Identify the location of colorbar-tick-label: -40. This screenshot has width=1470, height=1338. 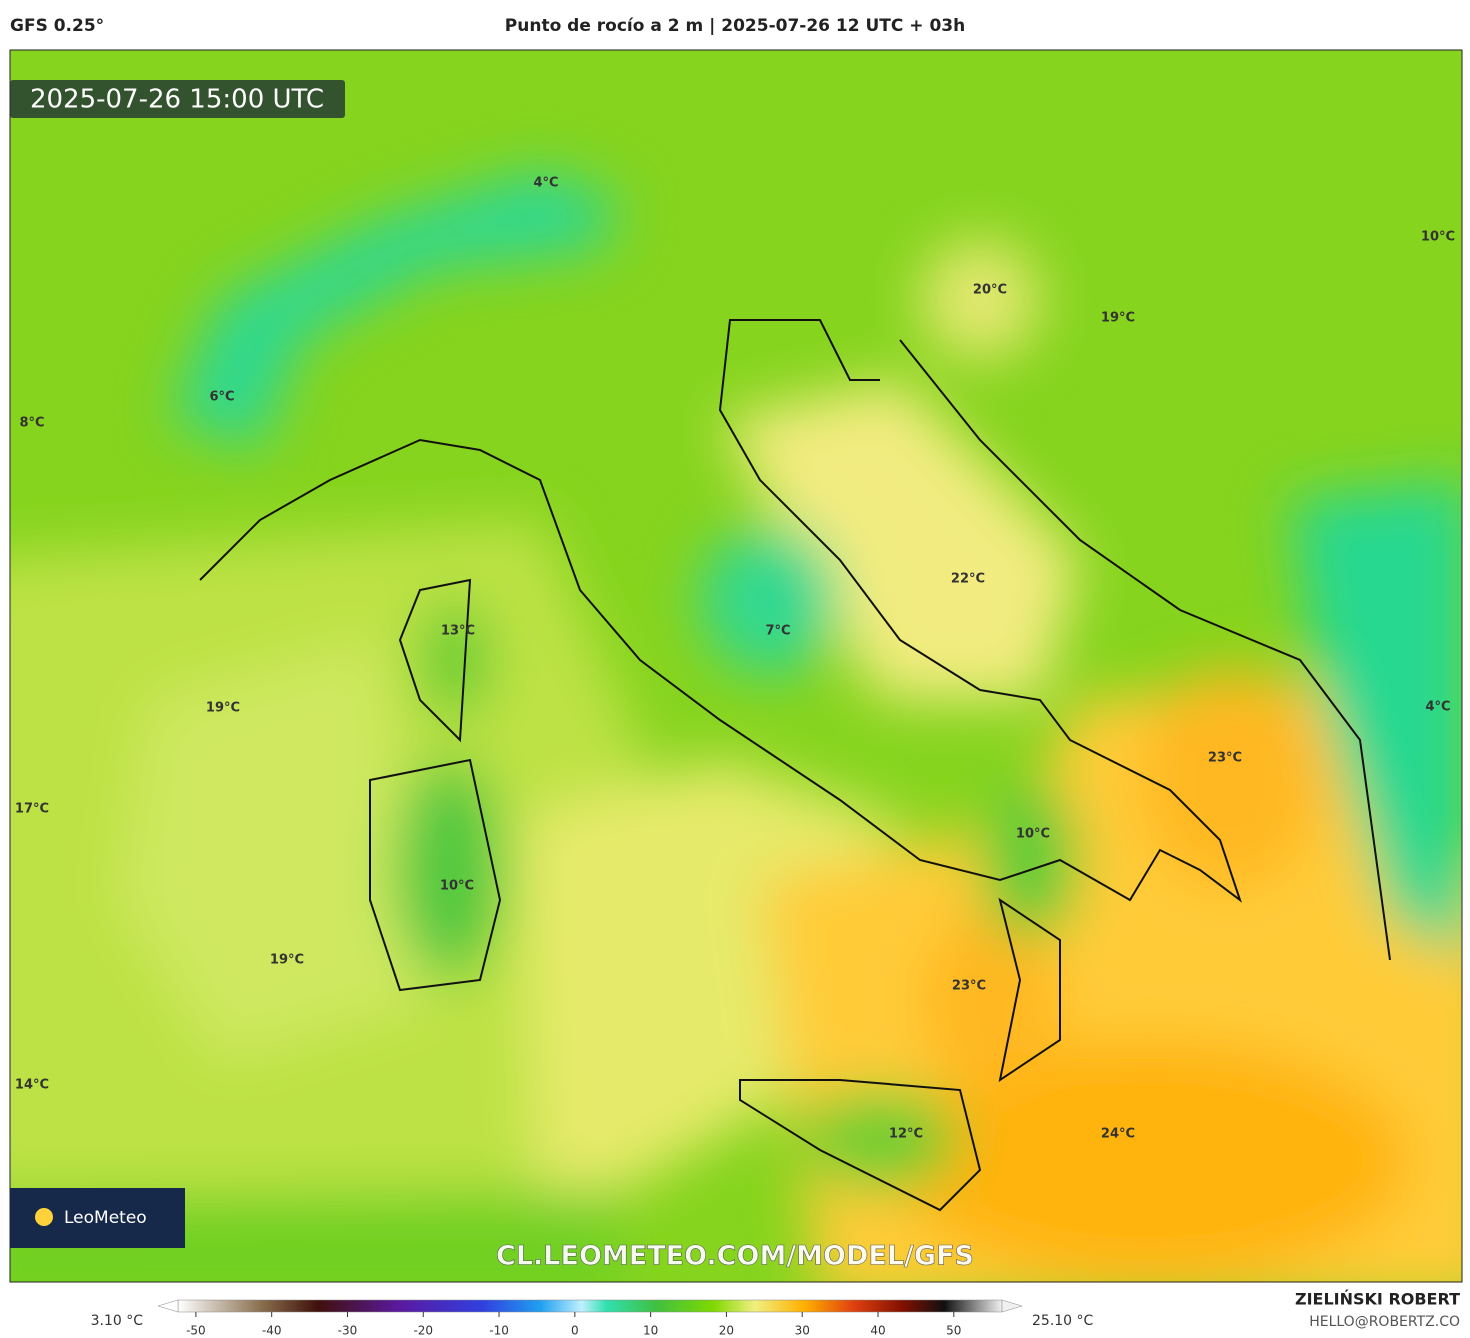
(272, 1331).